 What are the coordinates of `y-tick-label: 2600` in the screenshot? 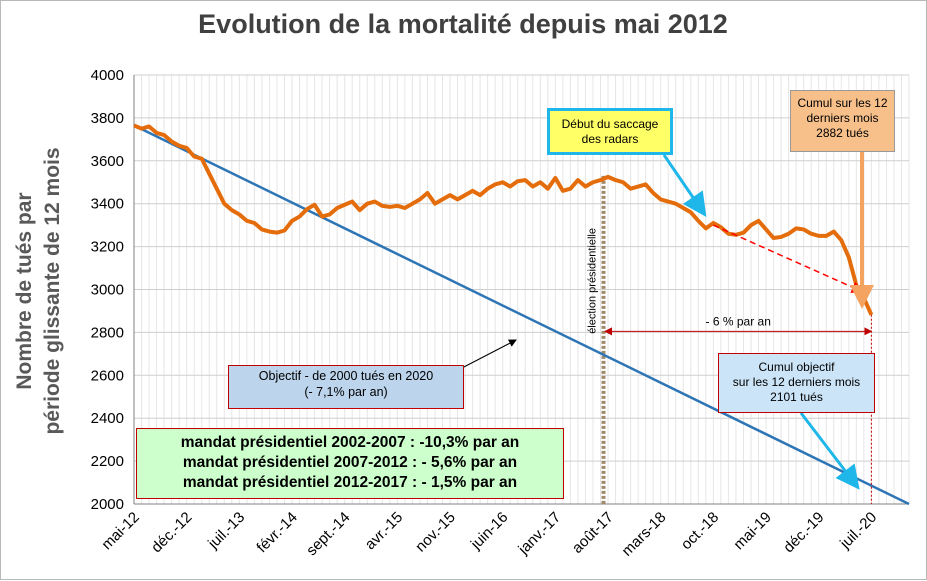 It's located at (107, 375).